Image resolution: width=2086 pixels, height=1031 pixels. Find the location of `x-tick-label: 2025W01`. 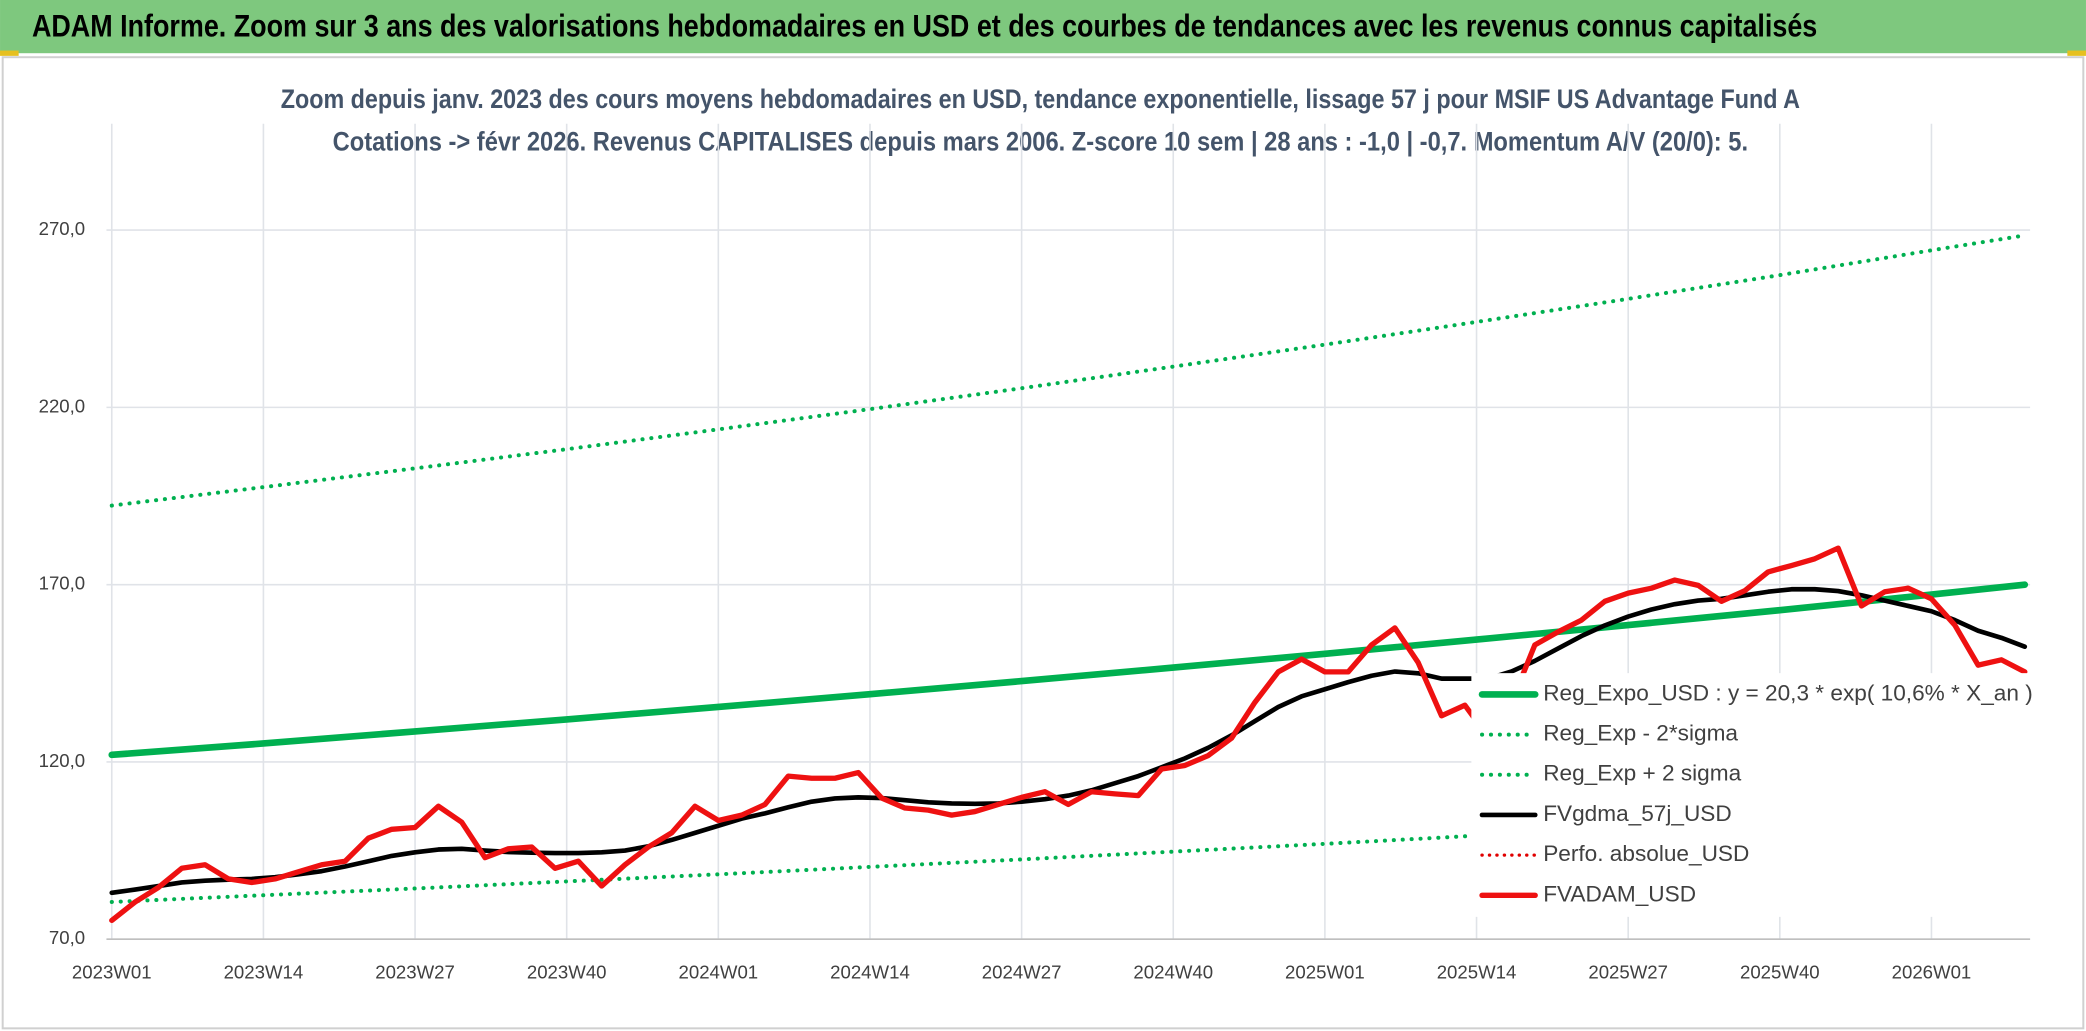

x-tick-label: 2025W01 is located at coordinates (1325, 972).